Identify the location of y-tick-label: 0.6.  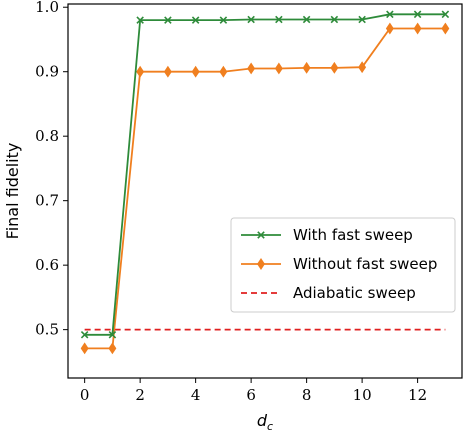
(47, 265).